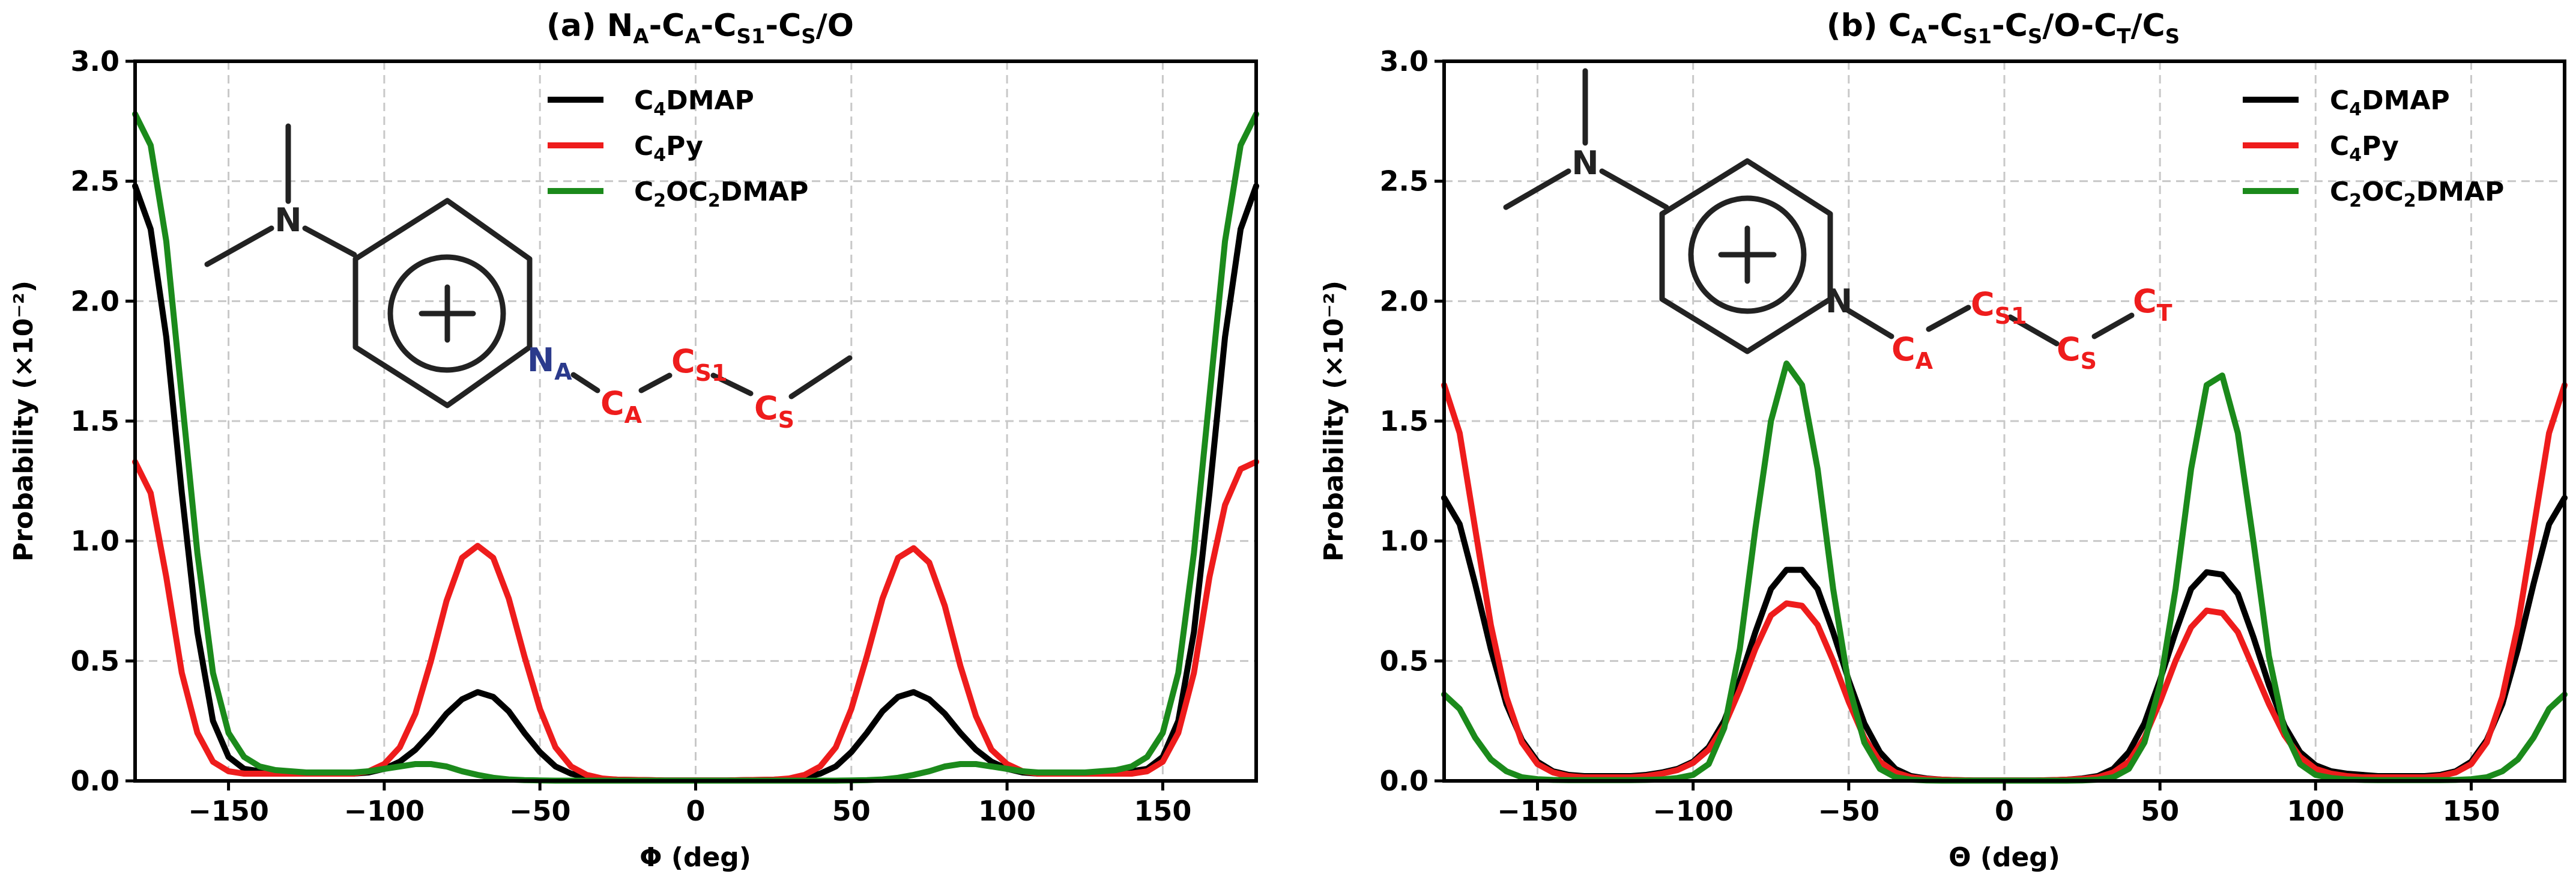 The width and height of the screenshot is (2576, 886). Describe the element at coordinates (585, 382) in the screenshot. I see `bond-na-ca` at that location.